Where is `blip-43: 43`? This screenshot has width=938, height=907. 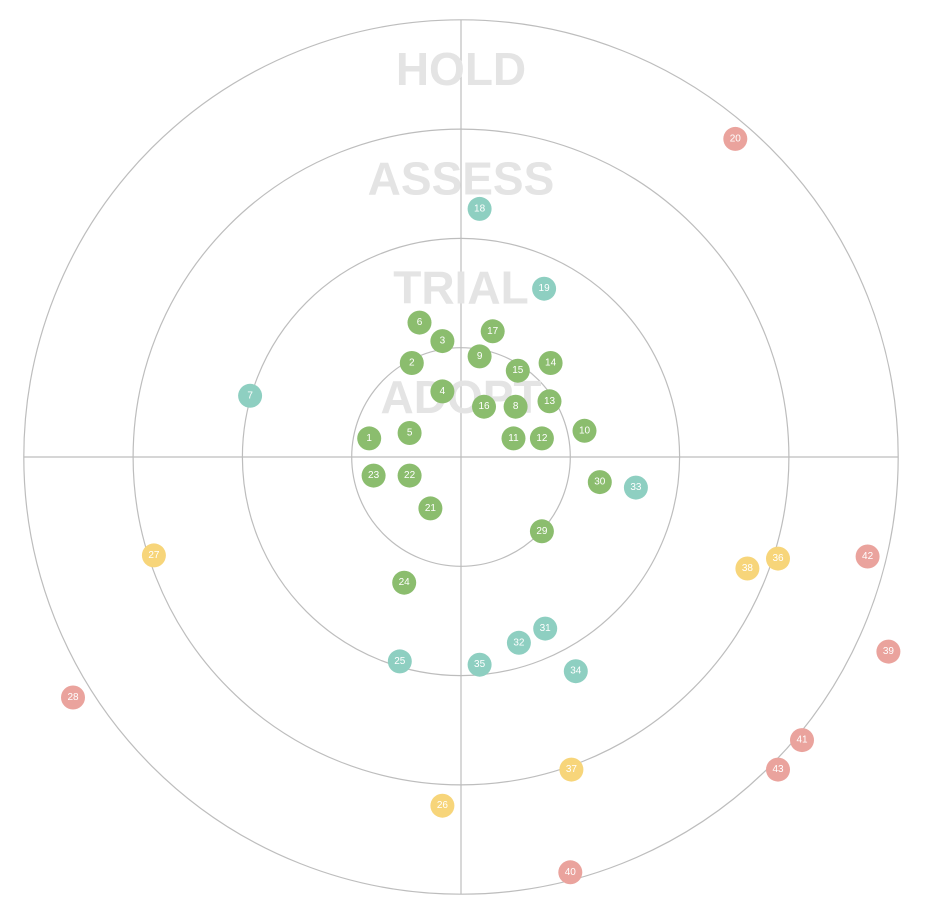 blip-43: 43 is located at coordinates (778, 769).